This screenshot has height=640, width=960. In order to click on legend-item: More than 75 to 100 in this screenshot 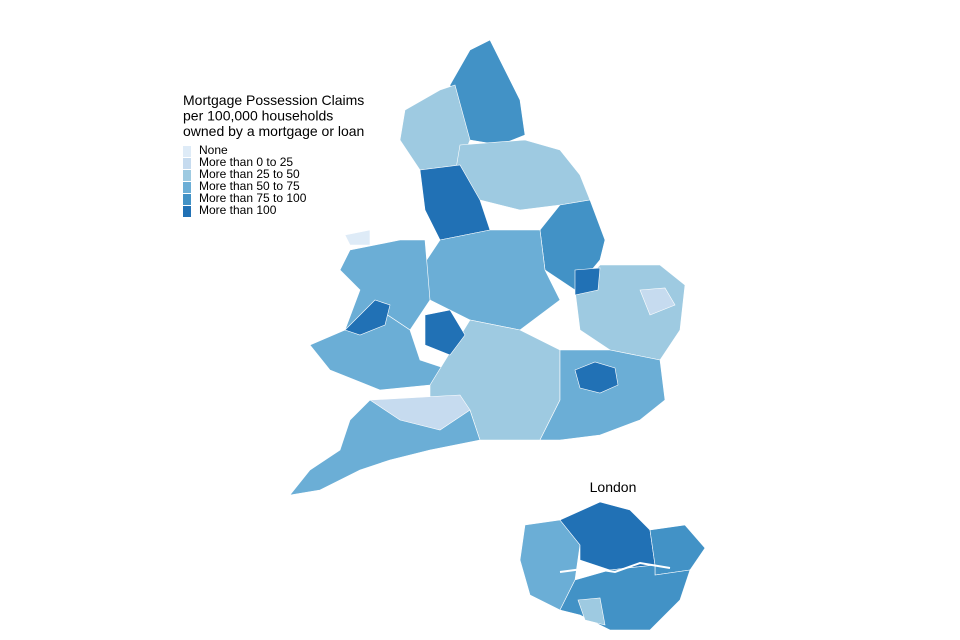, I will do `click(253, 198)`.